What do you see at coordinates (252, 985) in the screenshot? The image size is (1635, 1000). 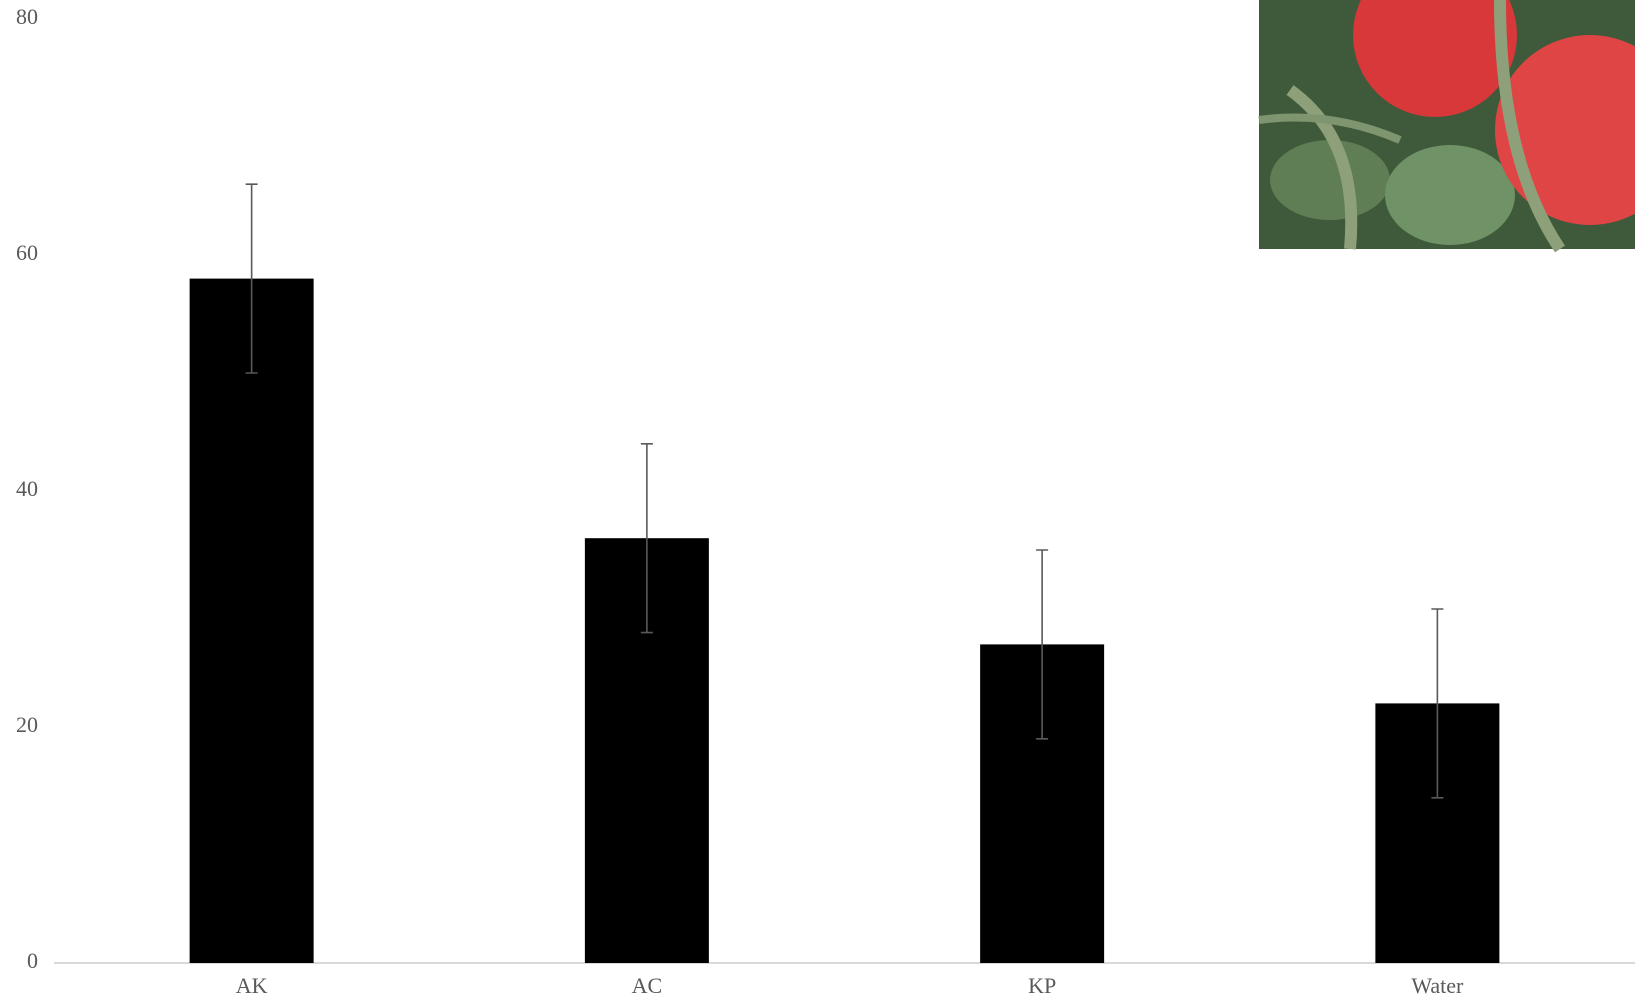 I see `x-tick-label: AK` at bounding box center [252, 985].